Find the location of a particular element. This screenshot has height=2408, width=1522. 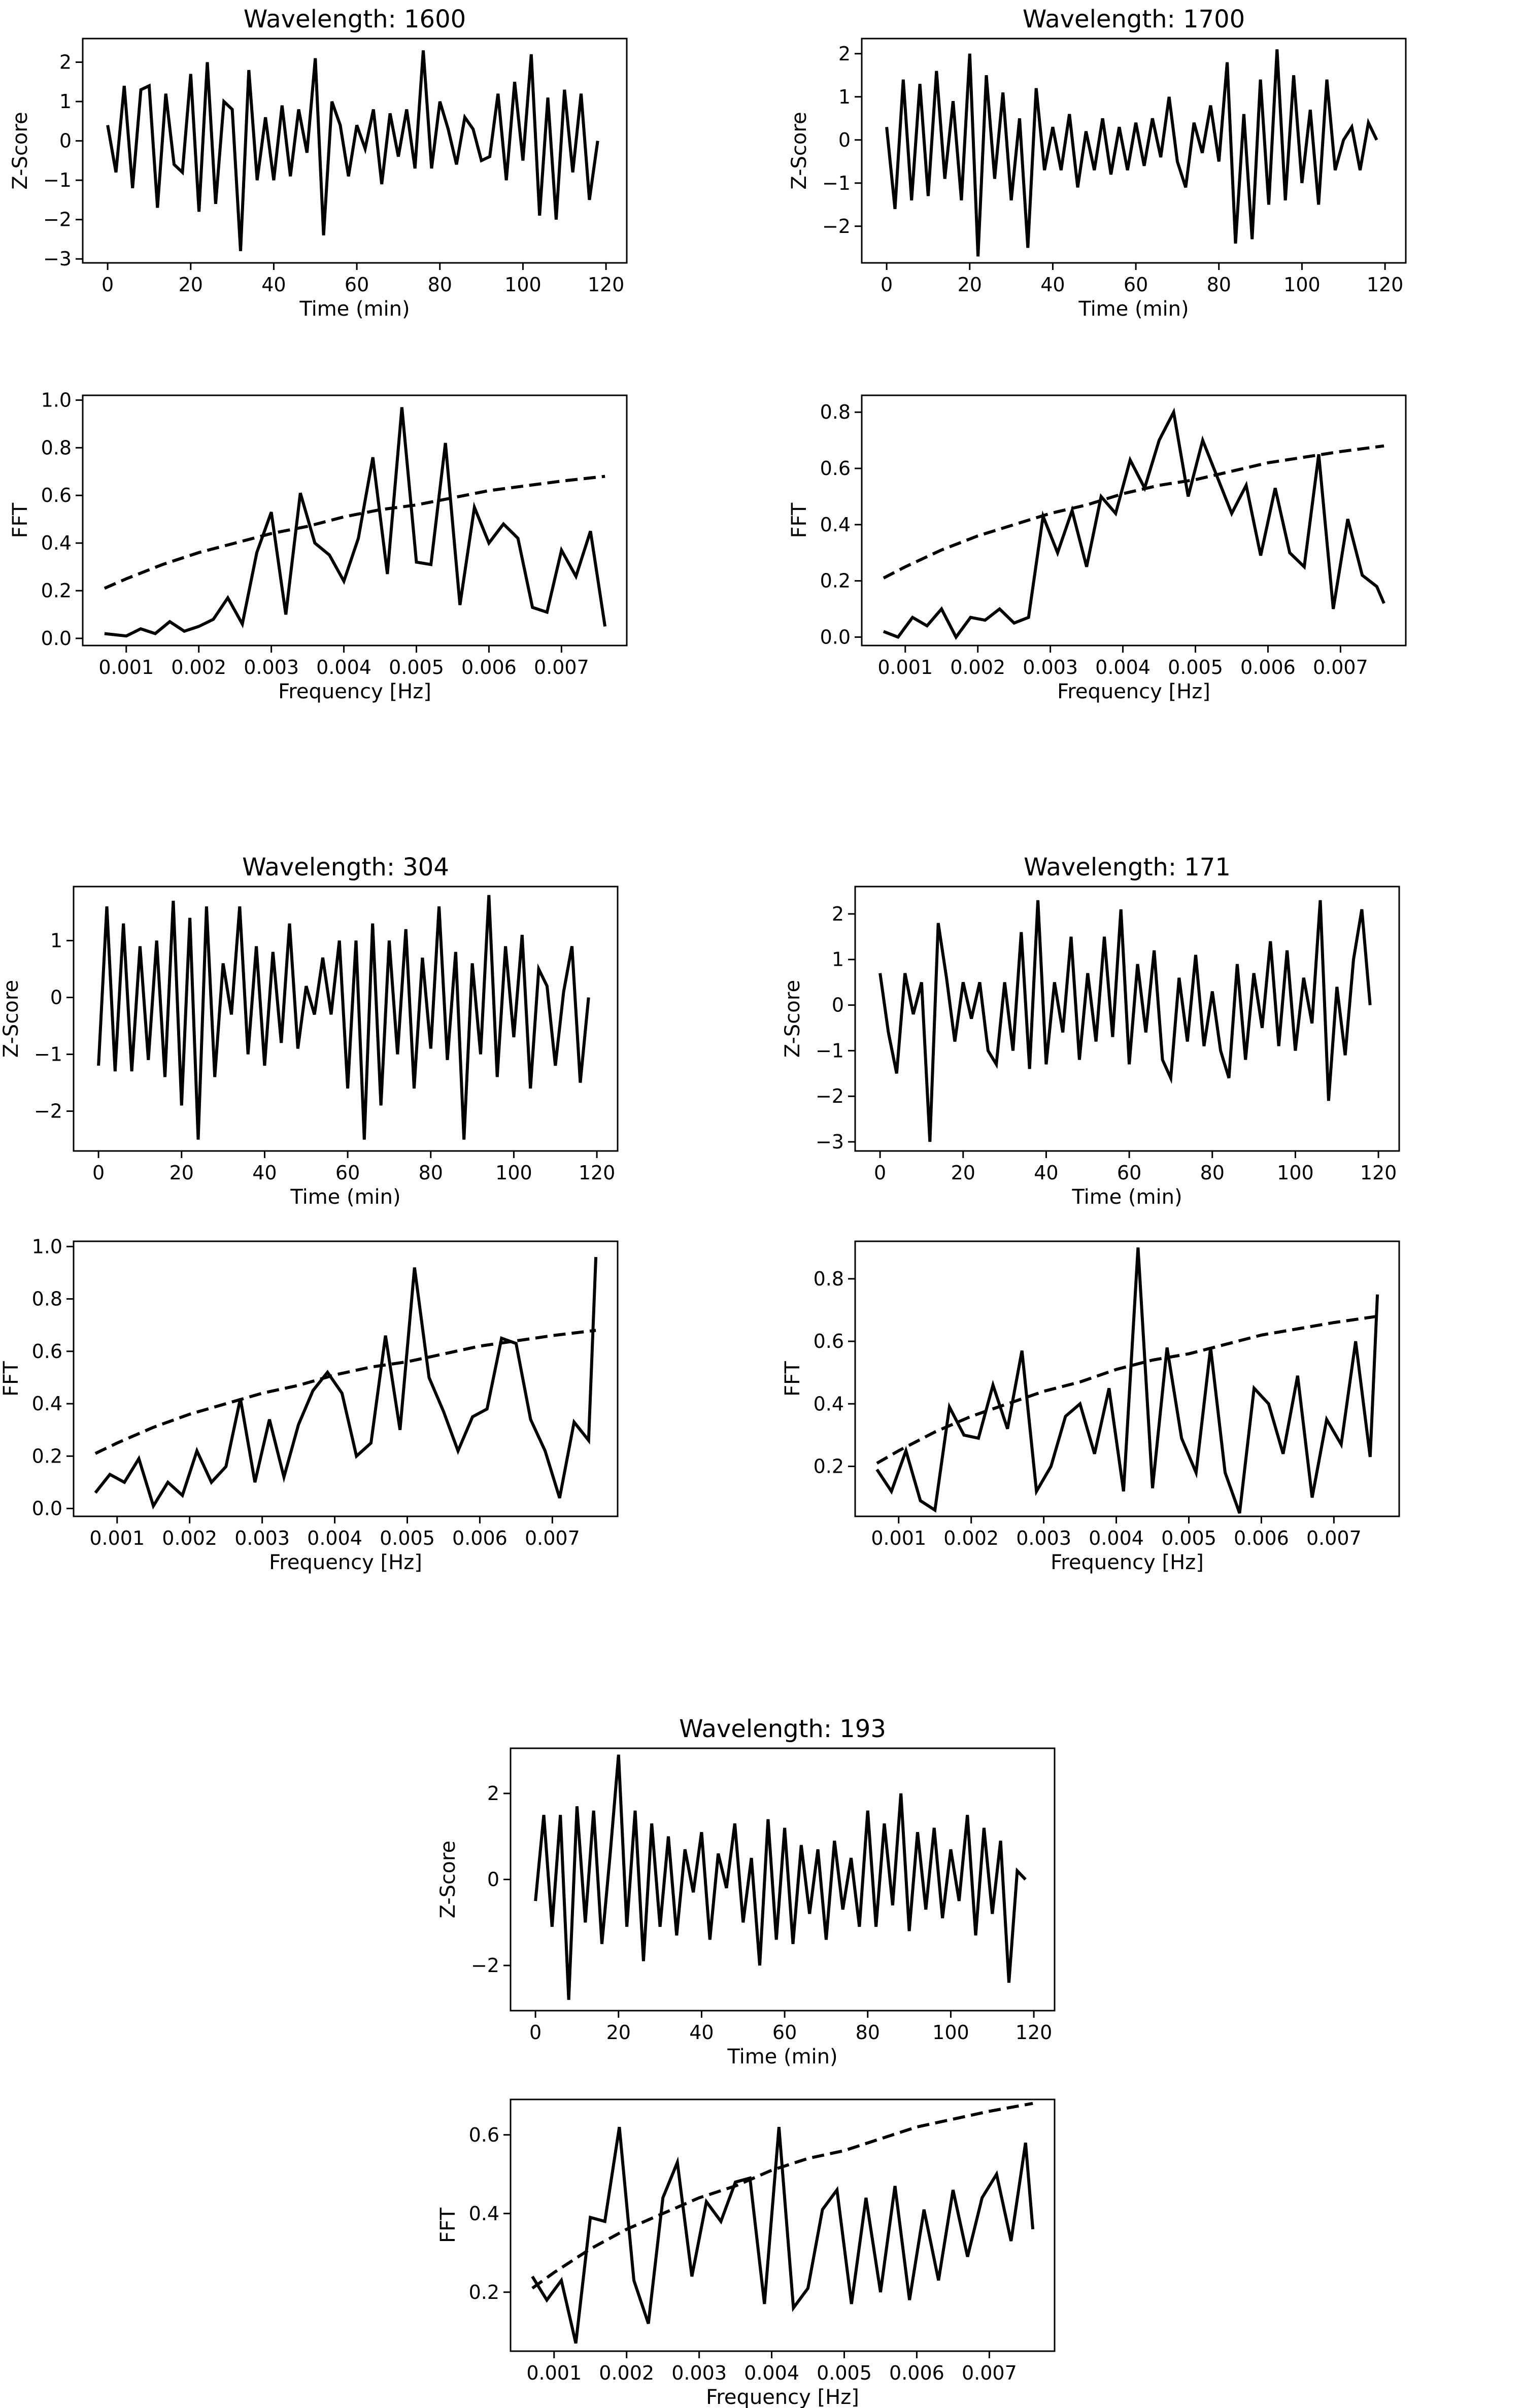

plot-frame-w1600-fft is located at coordinates (355, 521).